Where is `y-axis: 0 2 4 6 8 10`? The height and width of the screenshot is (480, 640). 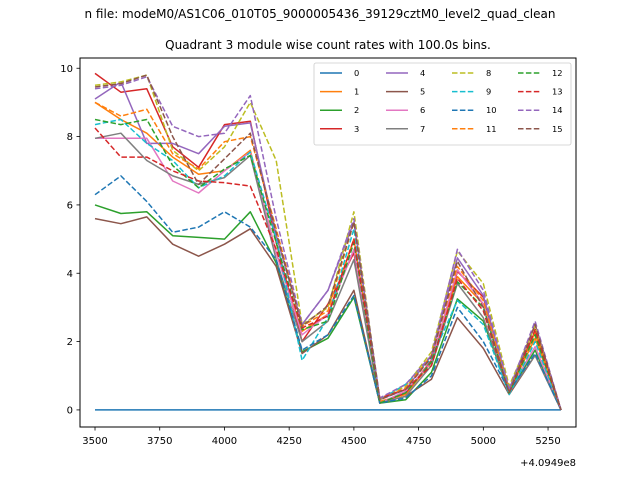 y-axis: 0 2 4 6 8 10 is located at coordinates (70, 240).